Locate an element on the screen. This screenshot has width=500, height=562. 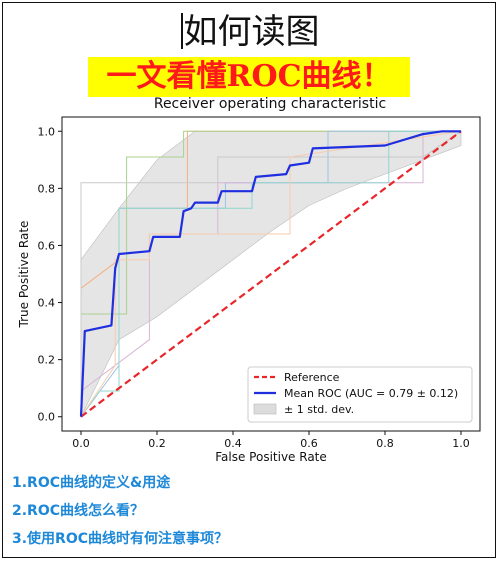
legend-box is located at coordinates (360, 394).